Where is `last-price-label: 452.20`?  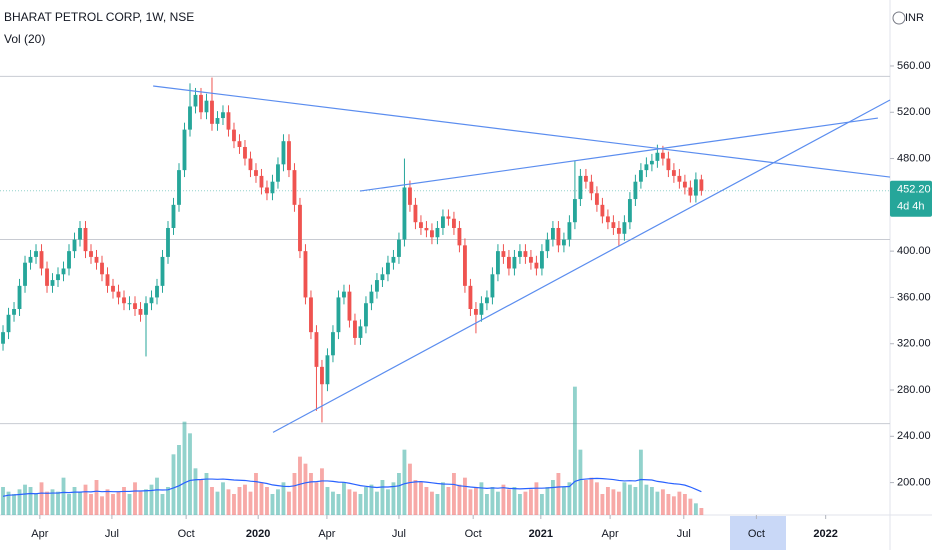 last-price-label: 452.20 is located at coordinates (914, 190).